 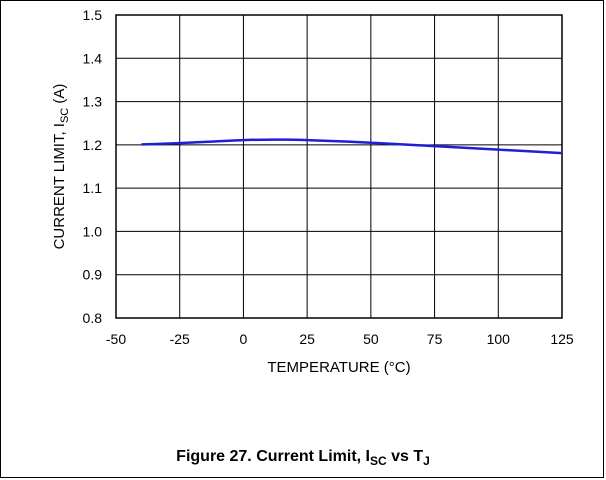 What do you see at coordinates (93, 275) in the screenshot?
I see `y-tick-label: 0.9` at bounding box center [93, 275].